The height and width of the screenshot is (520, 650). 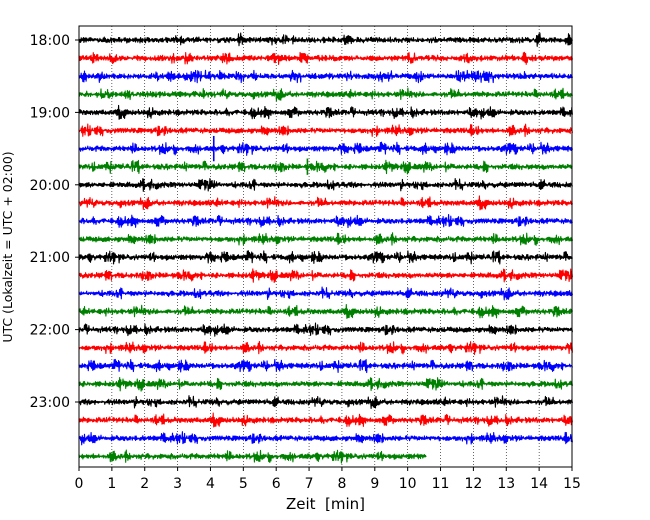 I want to click on y-tick-label: 23:00, so click(x=50, y=403).